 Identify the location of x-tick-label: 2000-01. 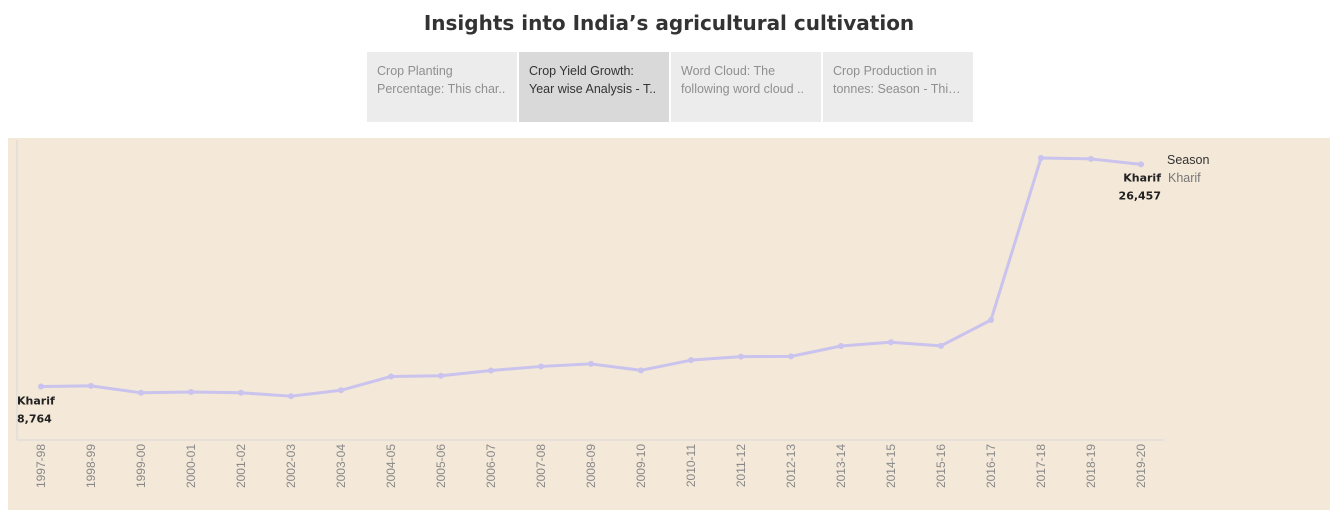
(191, 466).